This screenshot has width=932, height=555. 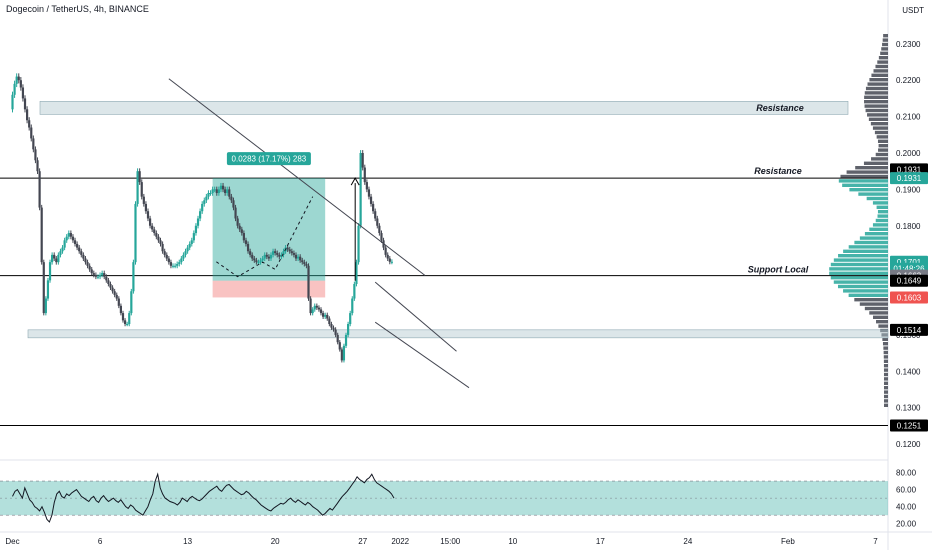 What do you see at coordinates (362, 541) in the screenshot?
I see `time-tick-label: 27` at bounding box center [362, 541].